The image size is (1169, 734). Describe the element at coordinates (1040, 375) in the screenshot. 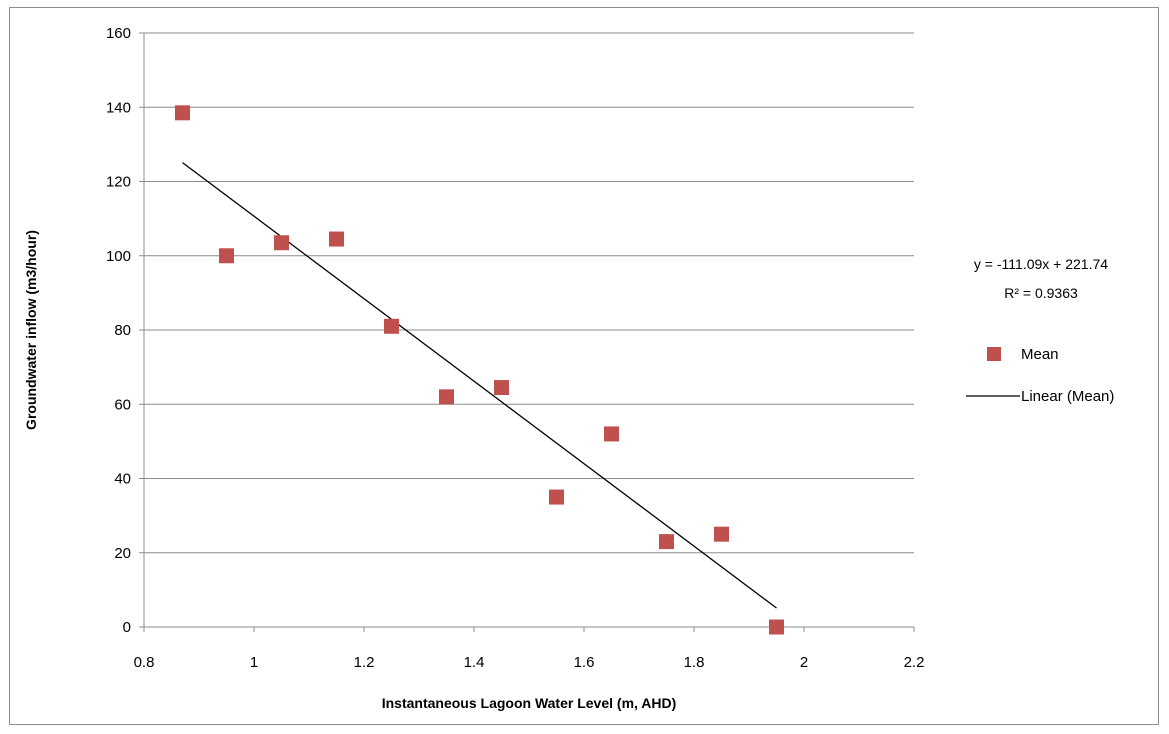

I see `legend: Mean Linear (Mean)` at that location.